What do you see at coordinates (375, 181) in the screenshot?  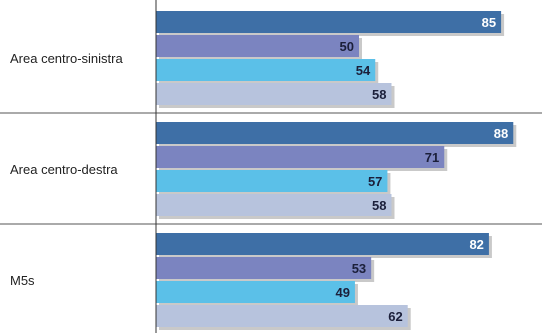 I see `value-label: 57` at bounding box center [375, 181].